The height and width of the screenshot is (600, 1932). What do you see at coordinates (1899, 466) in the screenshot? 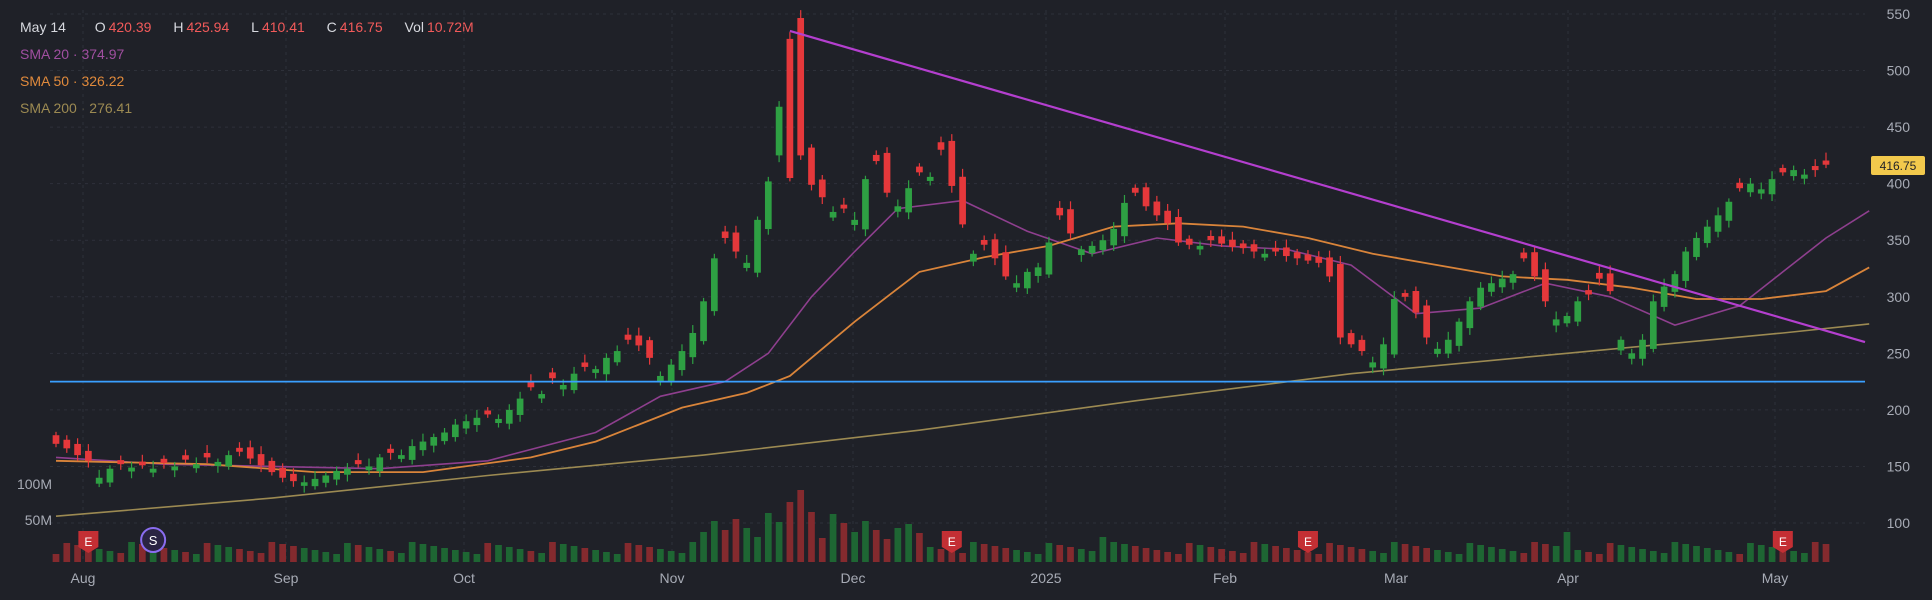
I see `y-tick-label: 150` at bounding box center [1899, 466].